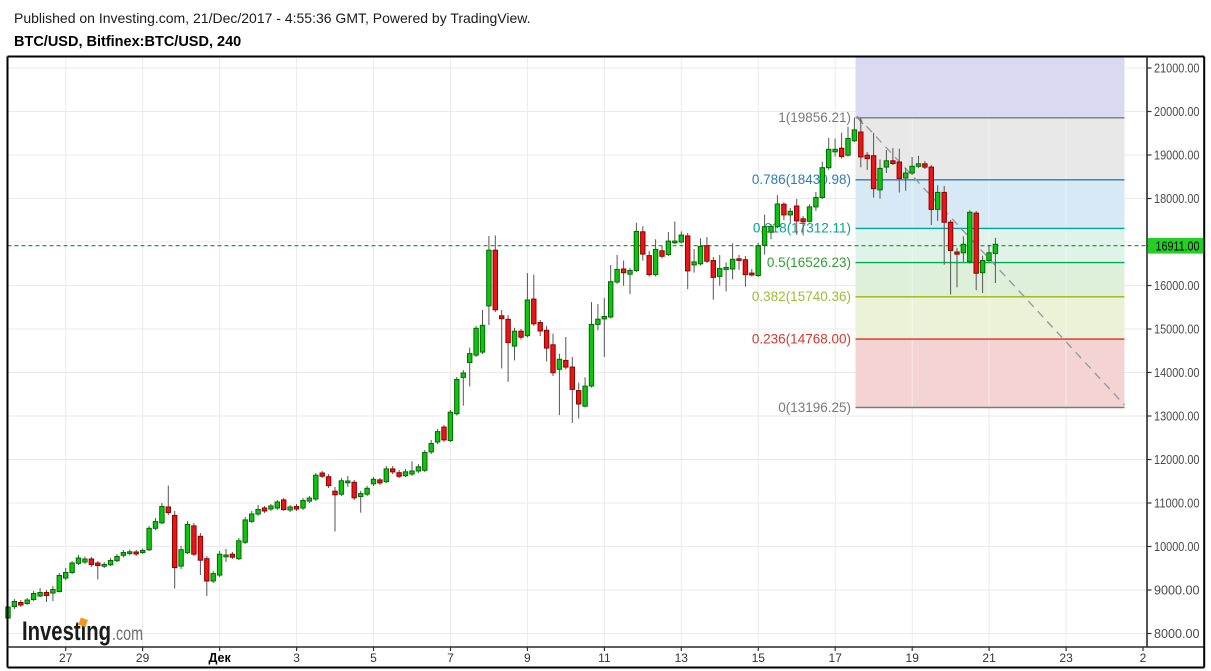  I want to click on svg-text: 0.786(18430.98), so click(801, 179).